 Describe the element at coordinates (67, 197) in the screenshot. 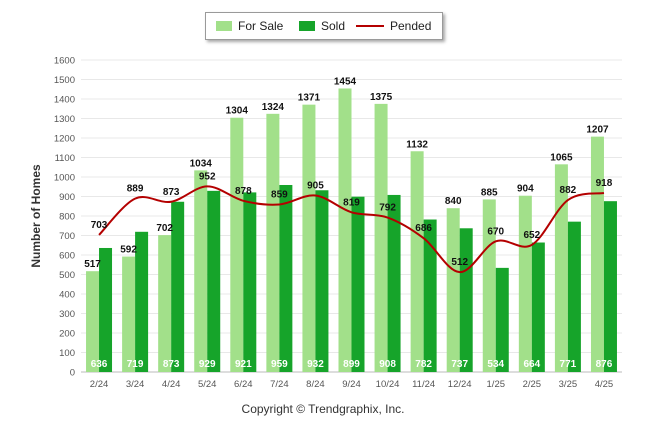

I see `y-tick-label: 900` at that location.